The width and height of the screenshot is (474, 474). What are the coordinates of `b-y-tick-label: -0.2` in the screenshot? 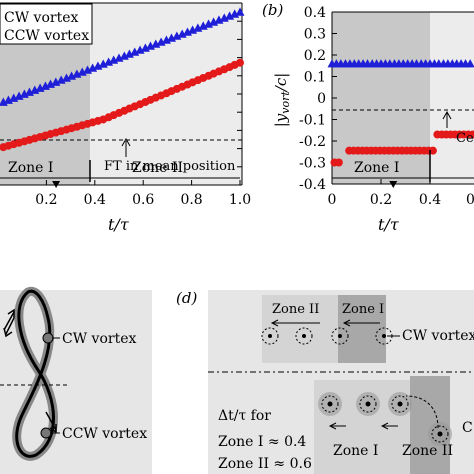 It's located at (312, 142).